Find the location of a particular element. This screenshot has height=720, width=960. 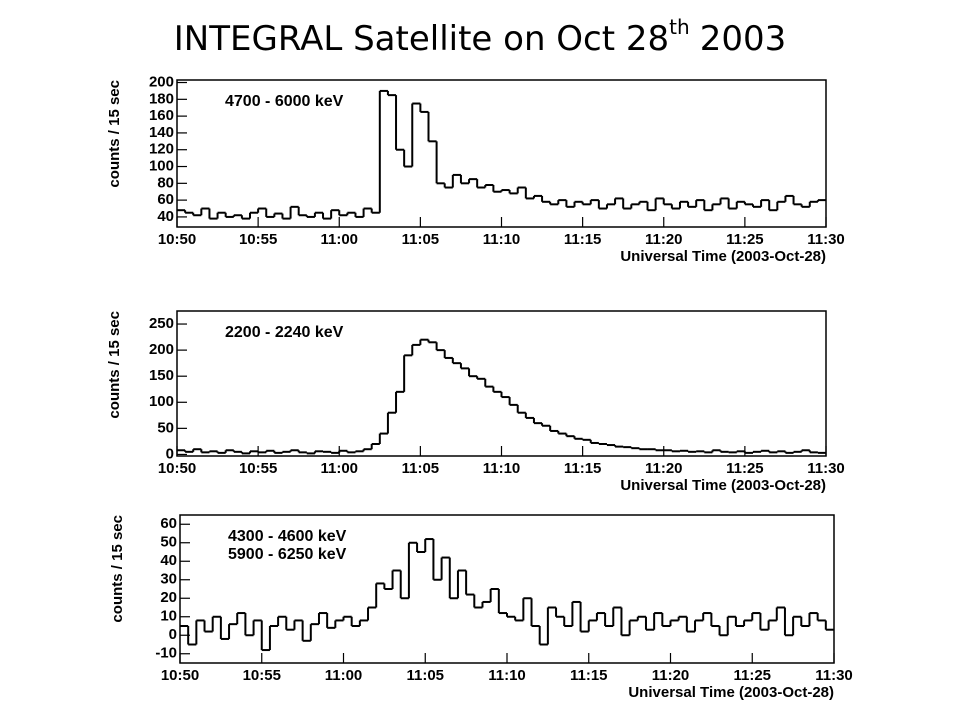

title-sup: th is located at coordinates (679, 27).